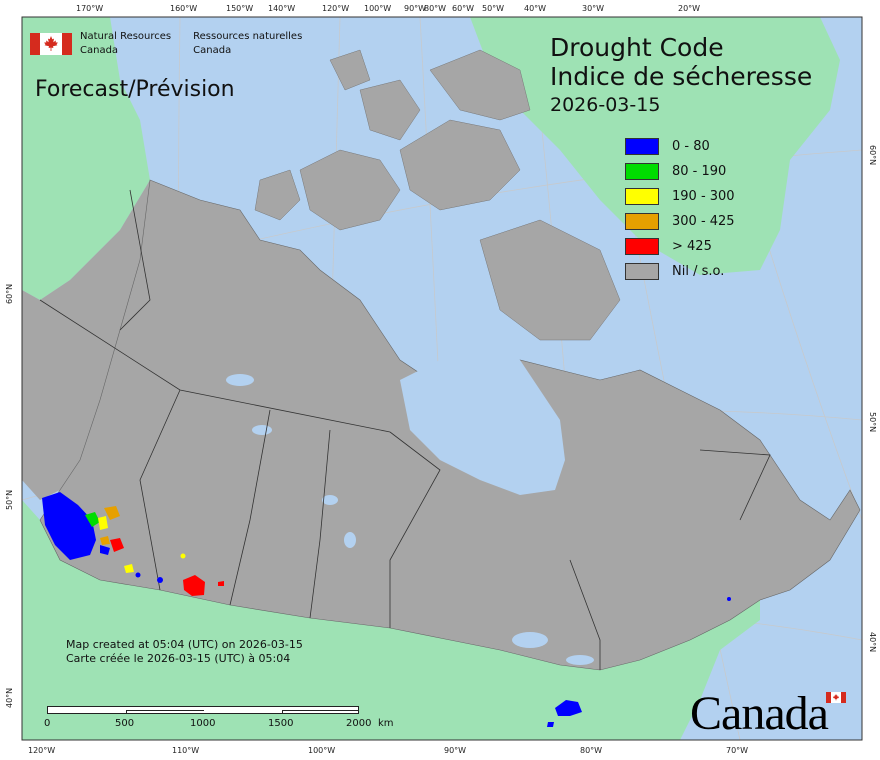  What do you see at coordinates (47, 723) in the screenshot?
I see `scale-label-0: 0` at bounding box center [47, 723].